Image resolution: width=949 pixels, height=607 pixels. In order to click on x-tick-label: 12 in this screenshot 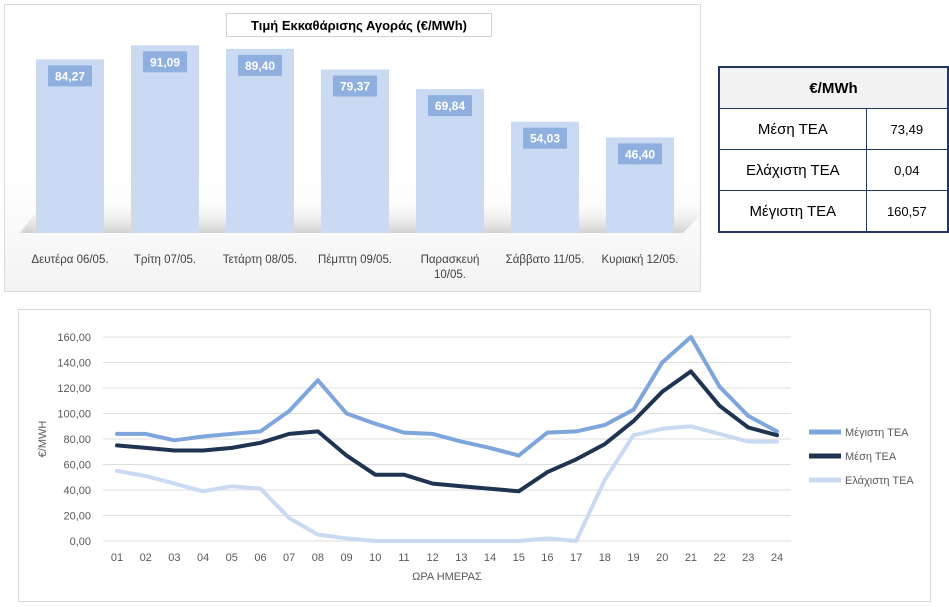, I will do `click(433, 558)`.